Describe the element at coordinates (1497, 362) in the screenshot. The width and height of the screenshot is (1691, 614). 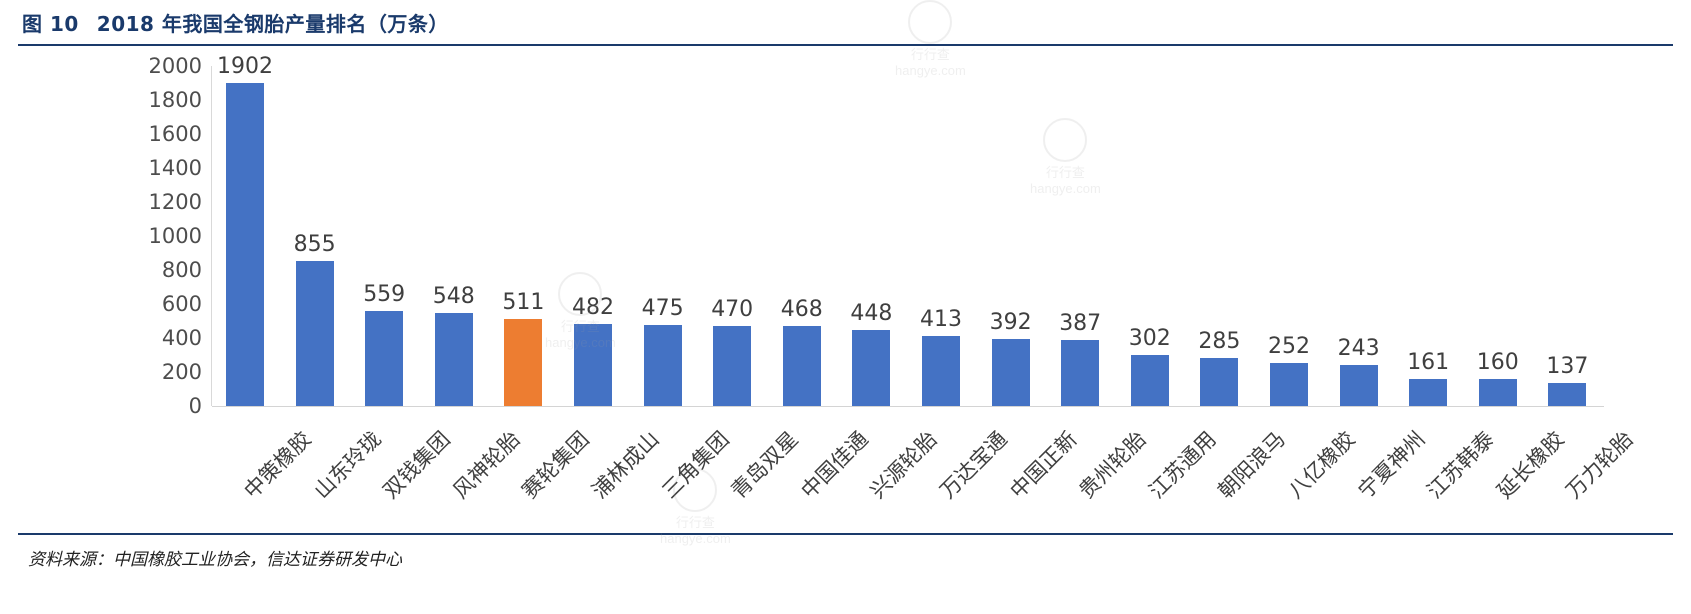
I see `bar-value-label: 160` at that location.